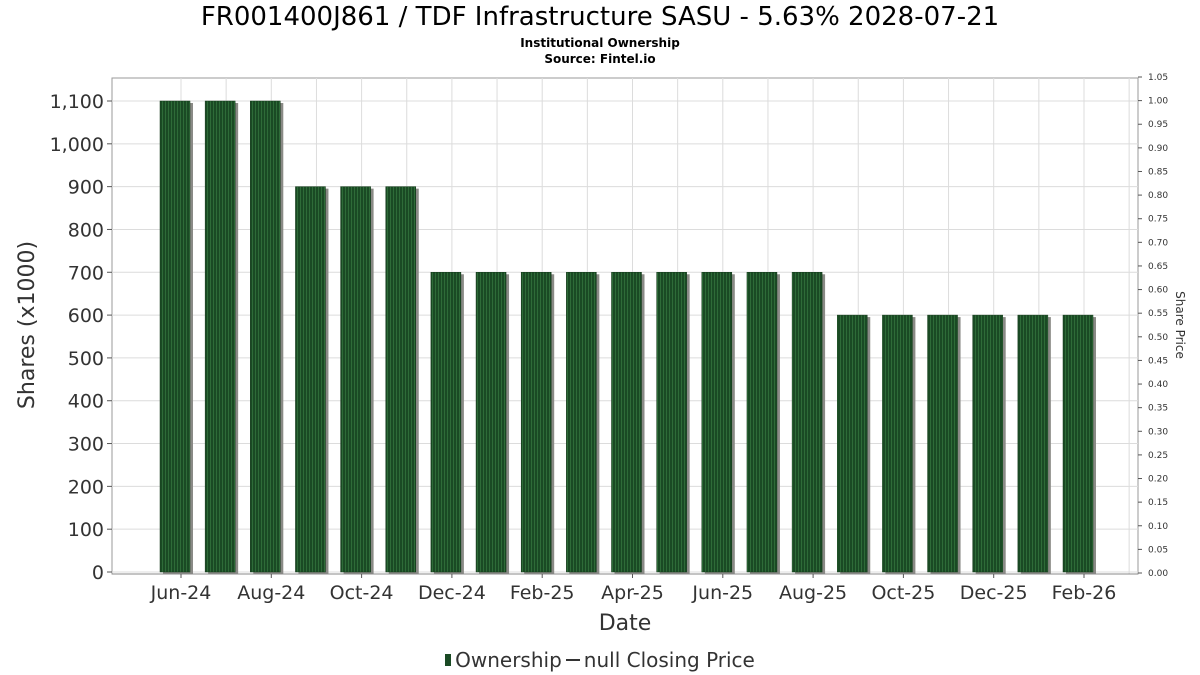 This screenshot has height=675, width=1200. Describe the element at coordinates (632, 593) in the screenshot. I see `x-tick-label: Apr-25` at that location.